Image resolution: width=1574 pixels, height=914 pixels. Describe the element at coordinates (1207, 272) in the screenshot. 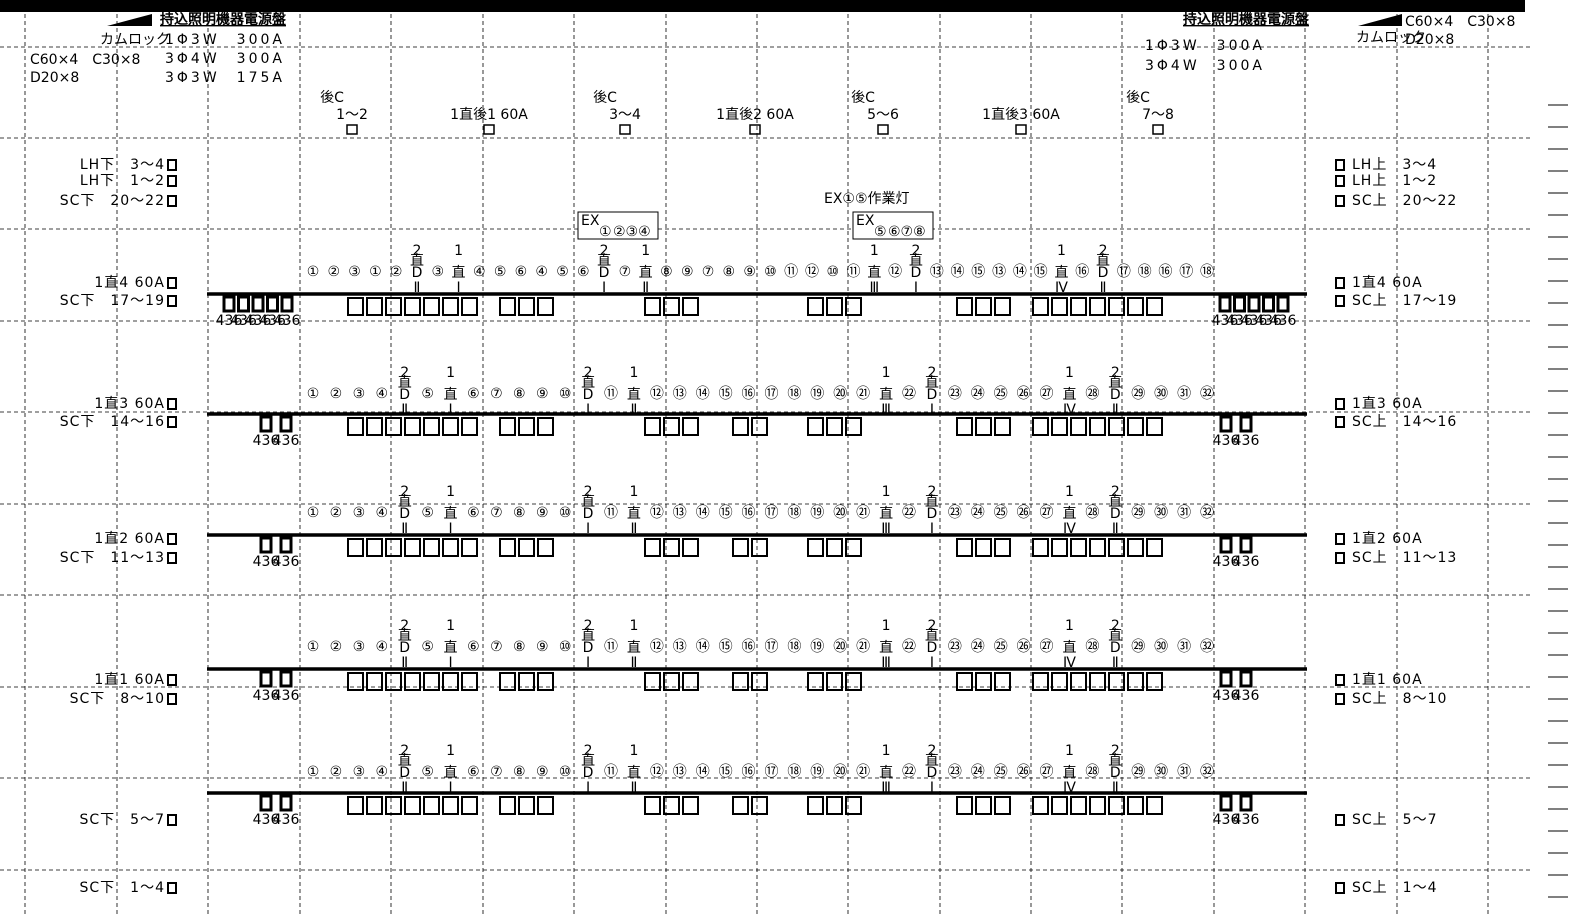

I see `circuit-number: ⑱` at that location.